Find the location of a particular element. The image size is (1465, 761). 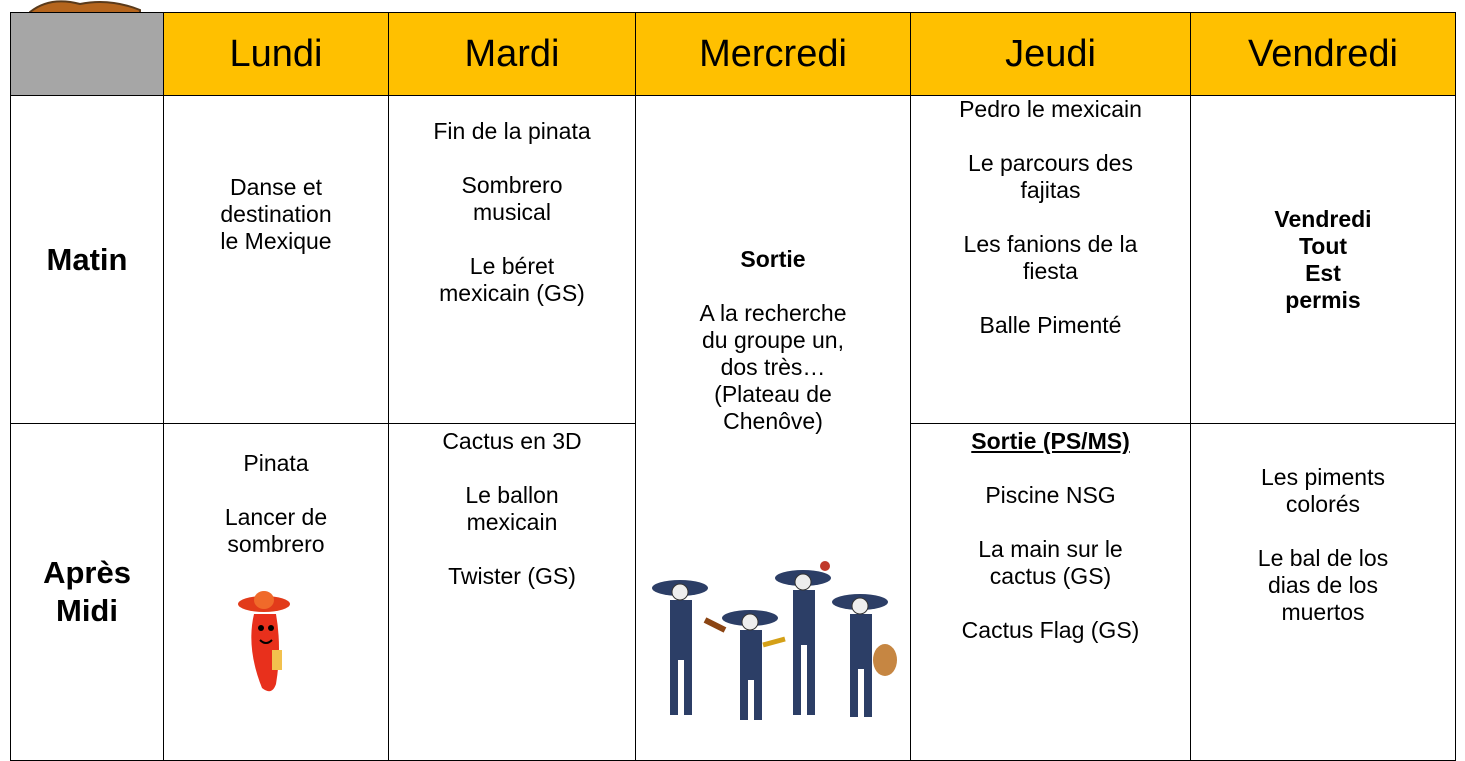

activity-line: Est is located at coordinates (1323, 272).